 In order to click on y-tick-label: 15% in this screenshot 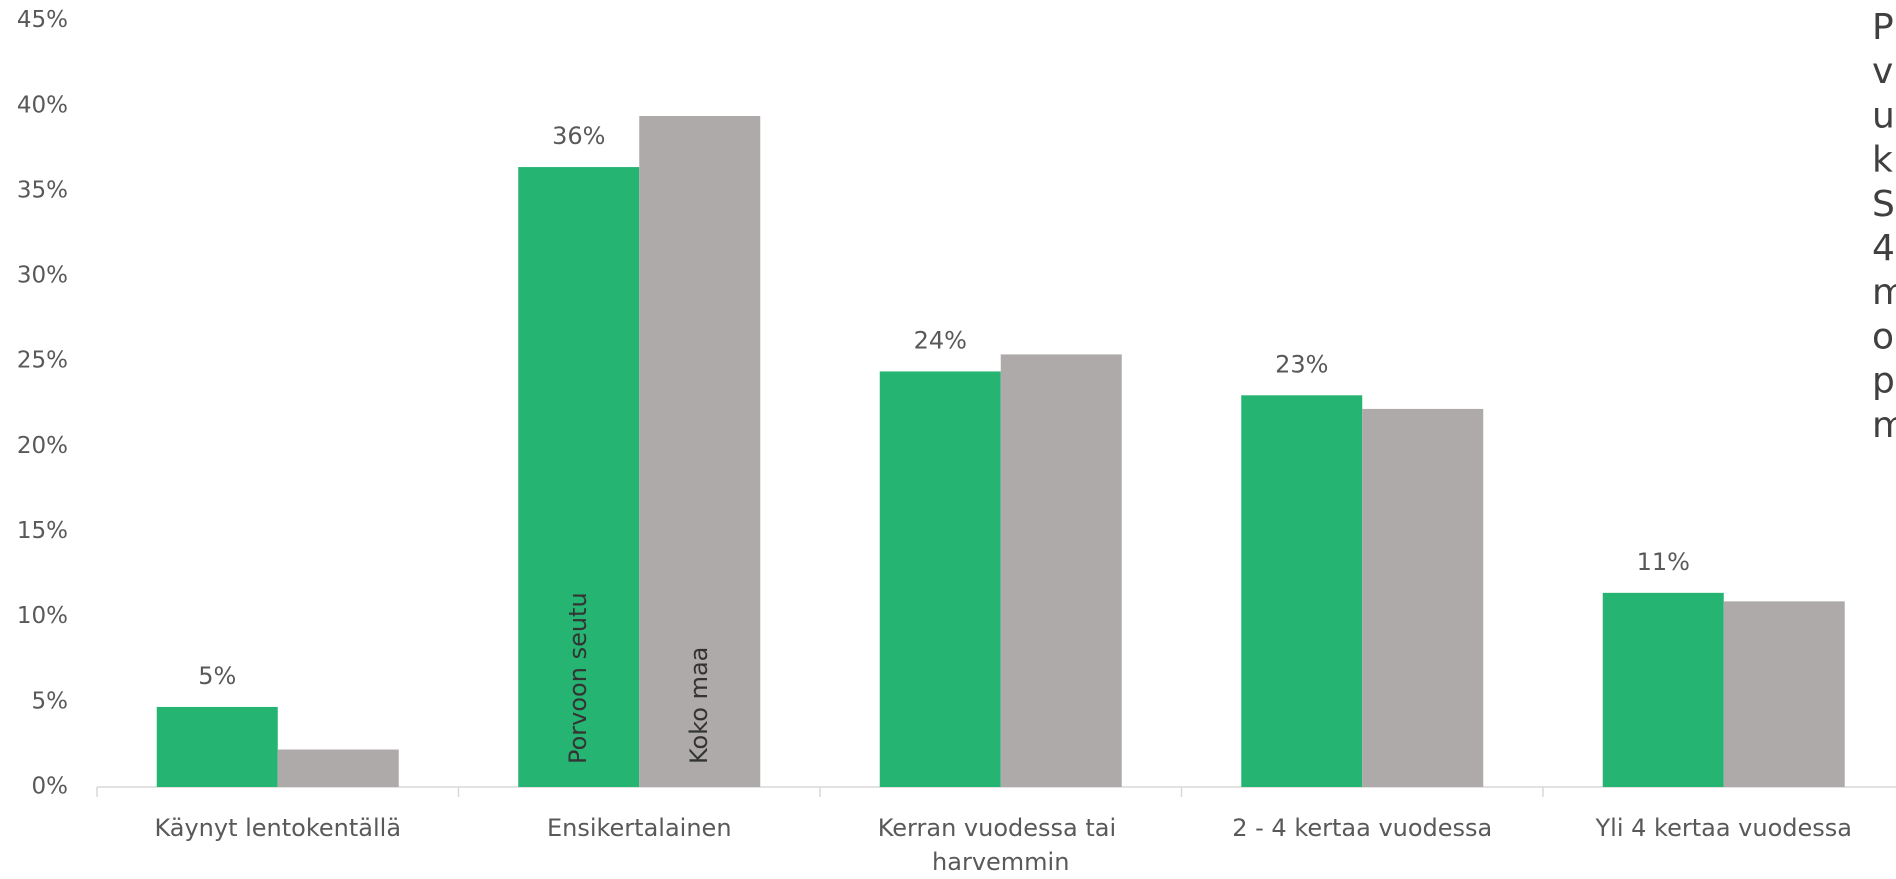, I will do `click(42, 531)`.